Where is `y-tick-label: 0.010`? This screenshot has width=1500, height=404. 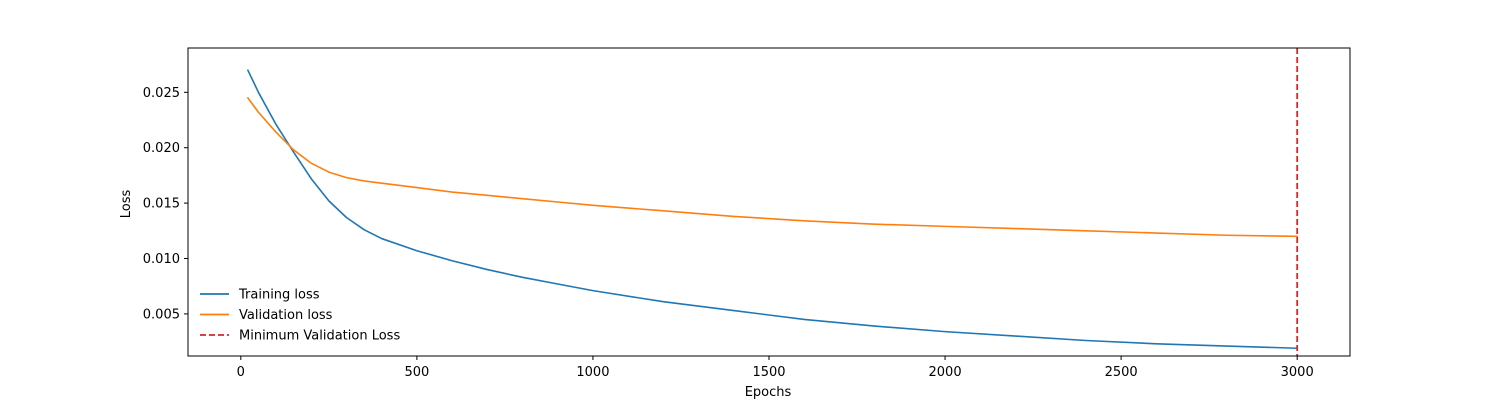 y-tick-label: 0.010 is located at coordinates (161, 259).